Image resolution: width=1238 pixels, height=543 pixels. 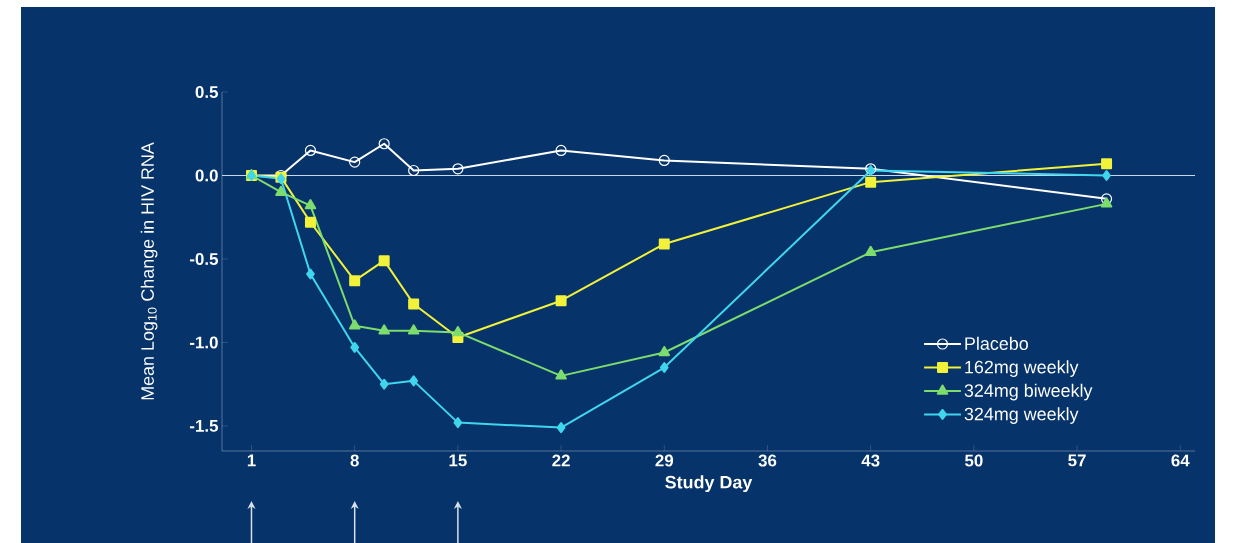 What do you see at coordinates (1077, 460) in the screenshot?
I see `x-tick-label: 57` at bounding box center [1077, 460].